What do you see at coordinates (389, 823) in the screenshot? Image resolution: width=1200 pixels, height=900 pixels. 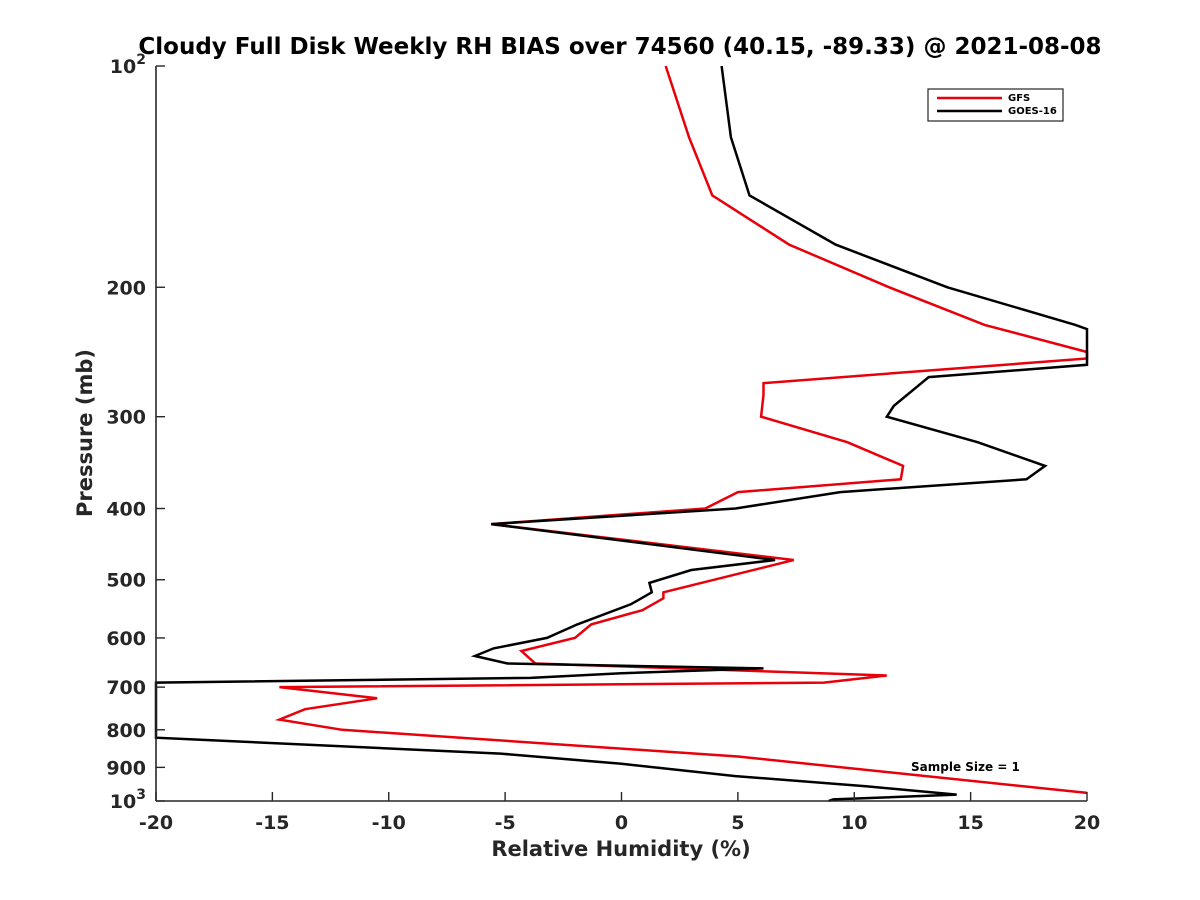 I see `x-tick-label-2: -10` at bounding box center [389, 823].